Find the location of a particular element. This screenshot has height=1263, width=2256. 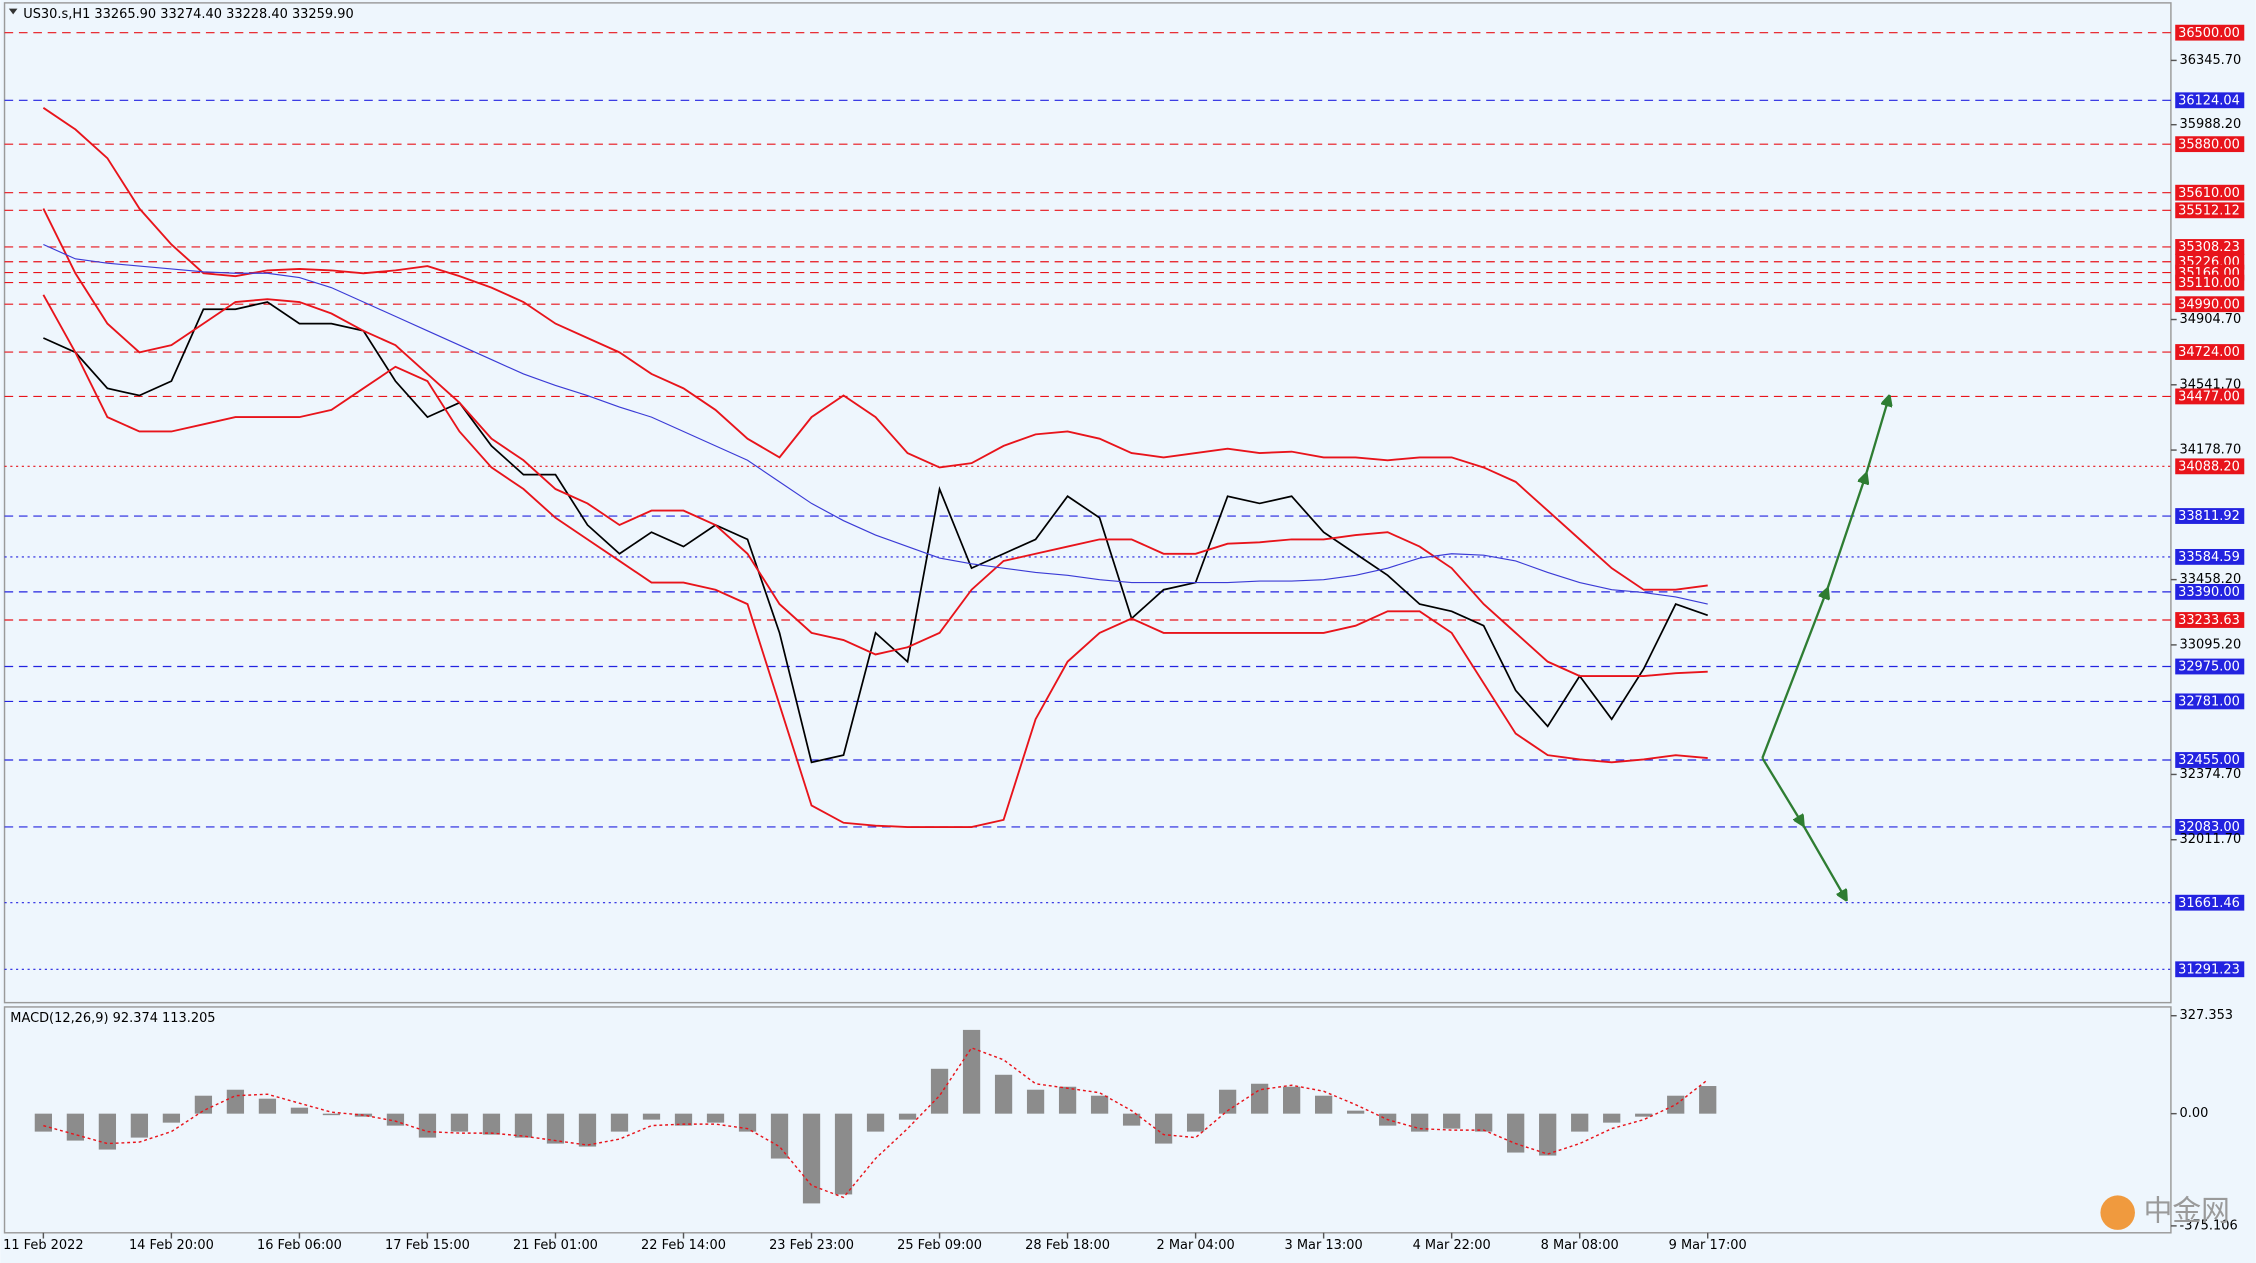

level-label: 34088.20 is located at coordinates (2209, 467).